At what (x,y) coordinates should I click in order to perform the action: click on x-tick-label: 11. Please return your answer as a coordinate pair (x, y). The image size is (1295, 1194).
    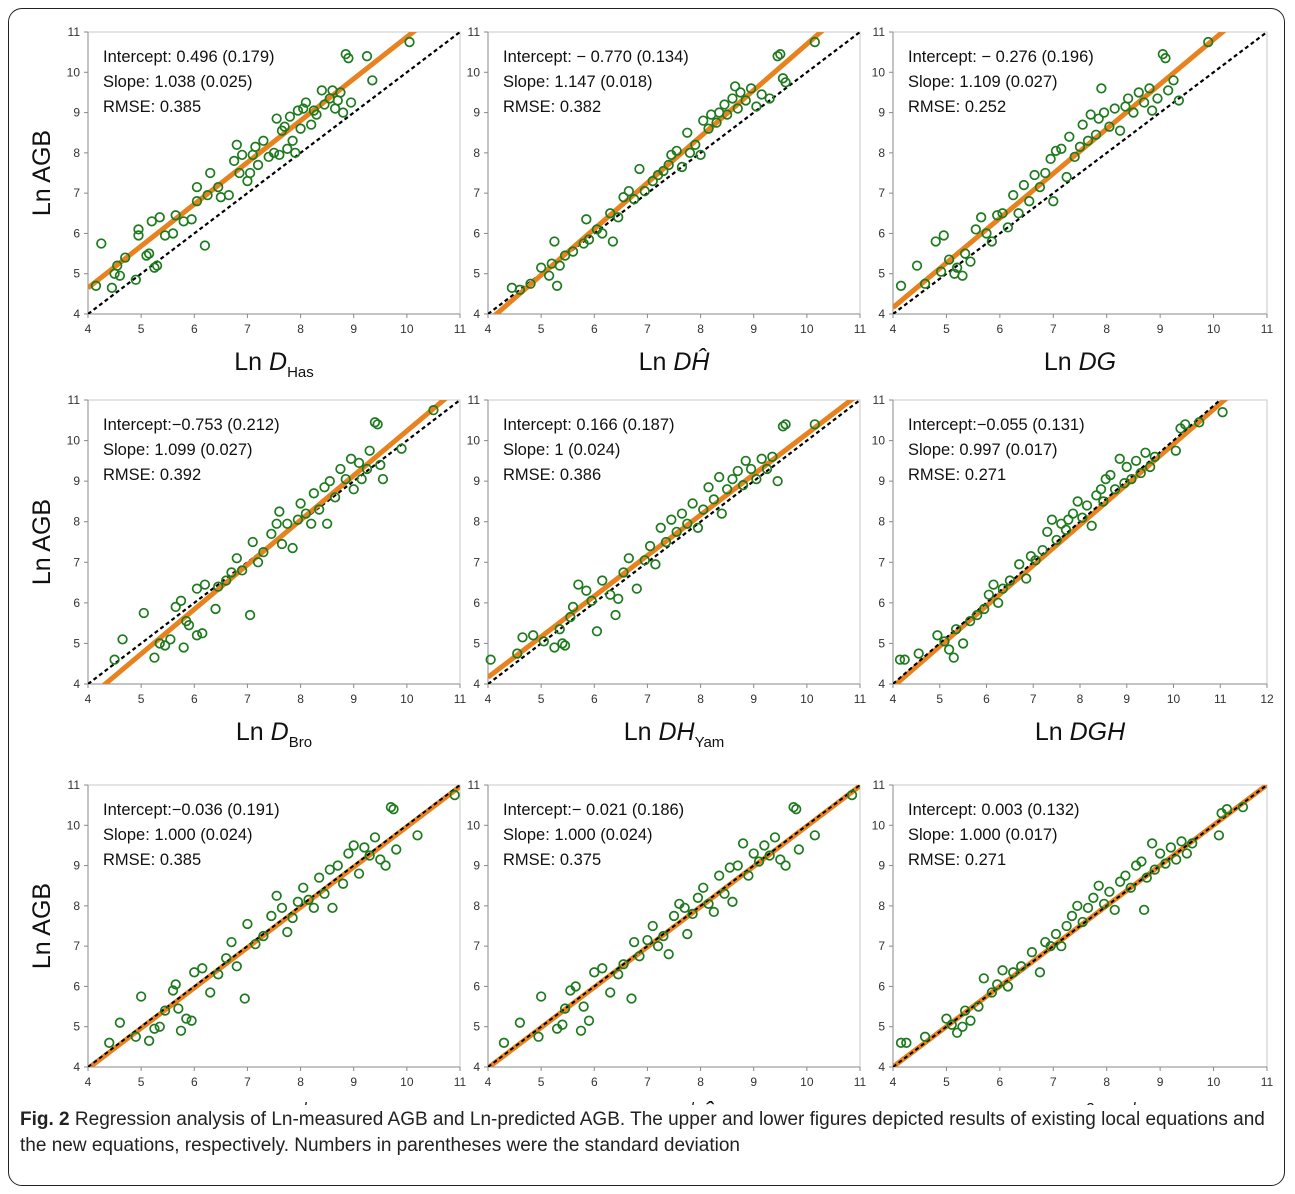
    Looking at the image, I should click on (460, 699).